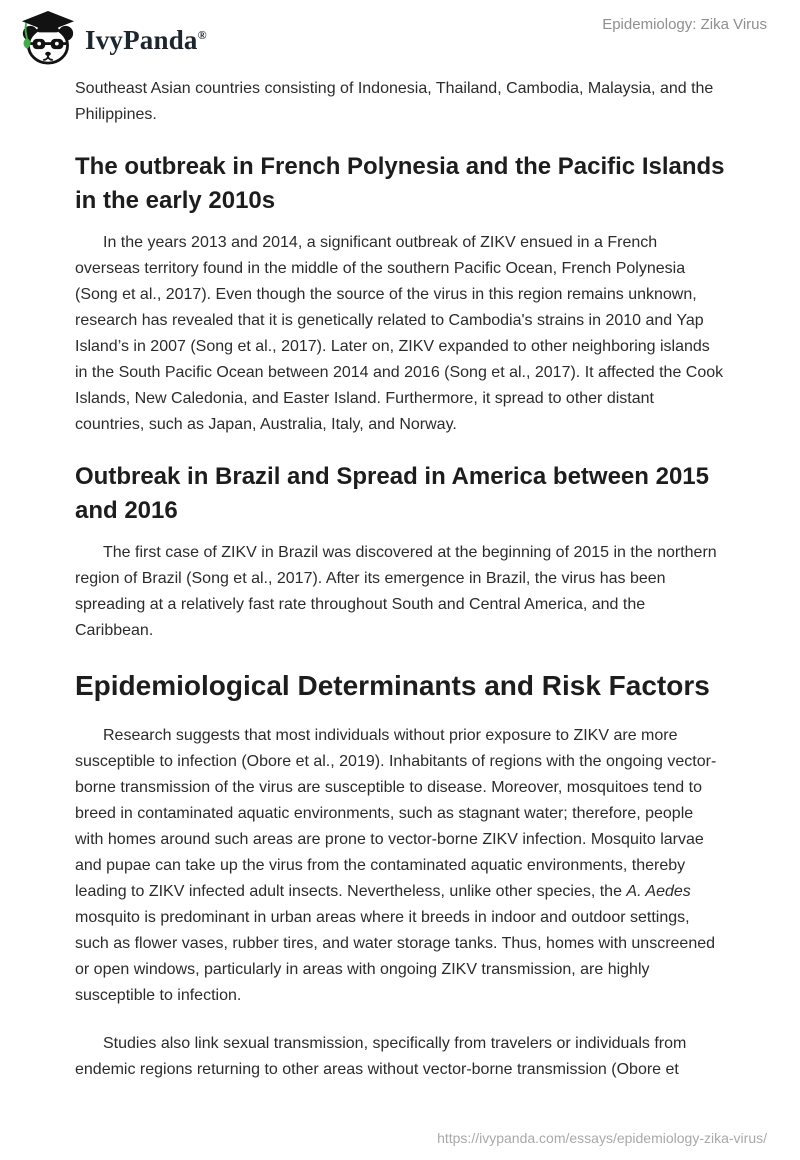 The image size is (800, 1160). What do you see at coordinates (684, 24) in the screenshot?
I see `running-head-title: Epidemiology: Zika Virus` at bounding box center [684, 24].